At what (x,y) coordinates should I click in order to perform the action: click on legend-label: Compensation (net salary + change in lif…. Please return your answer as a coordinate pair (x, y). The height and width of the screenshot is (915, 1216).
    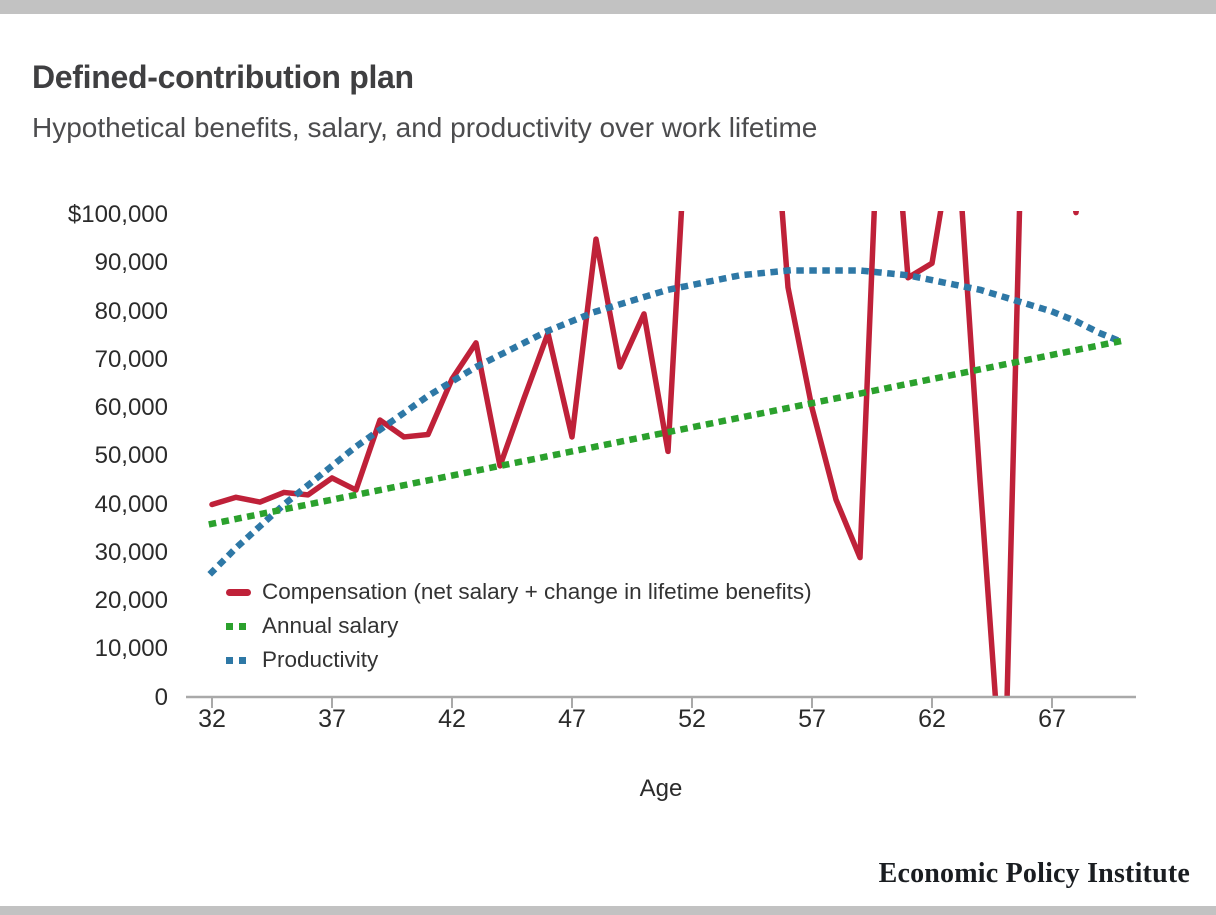
    Looking at the image, I should click on (537, 591).